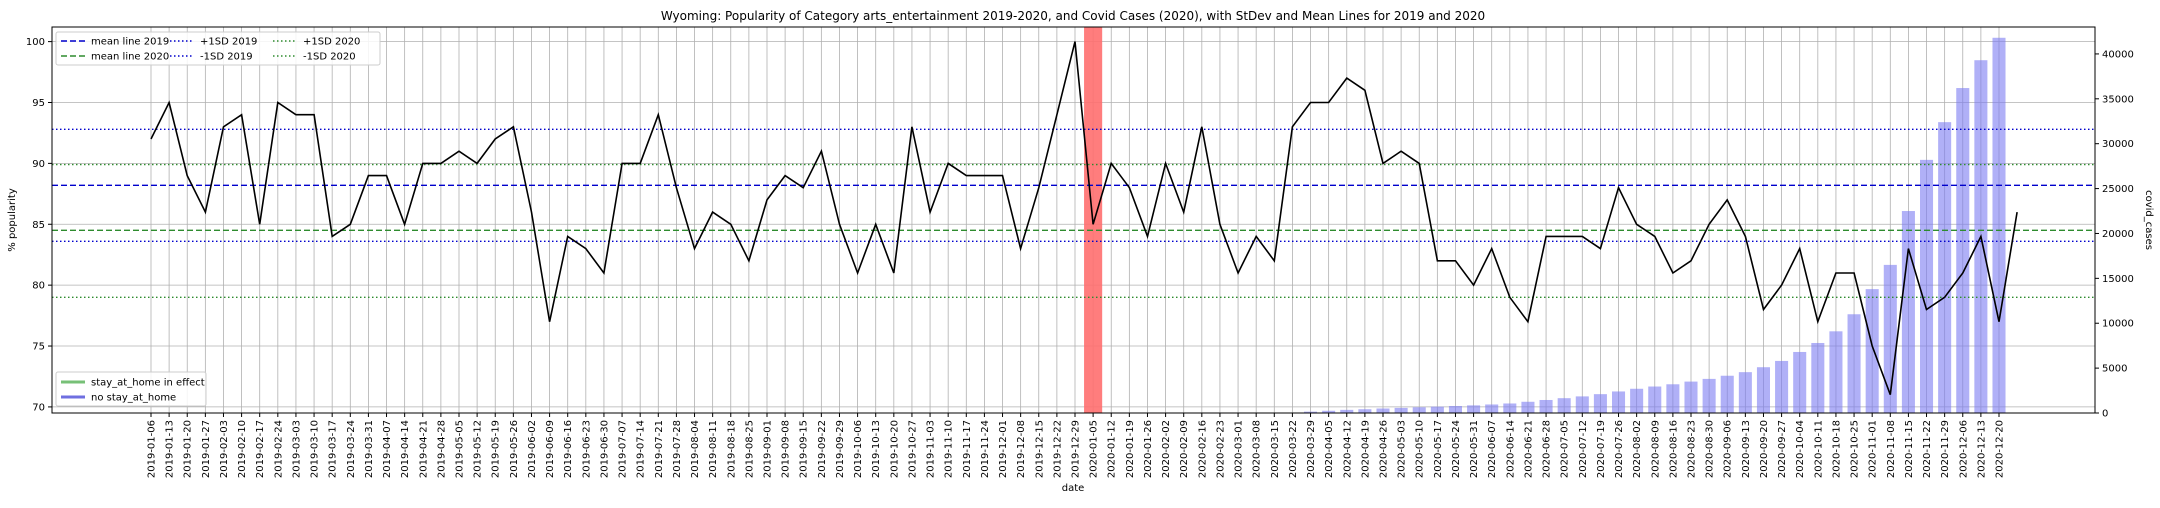  What do you see at coordinates (985, 449) in the screenshot?
I see `x-tick-label: 2019-11-24` at bounding box center [985, 449].